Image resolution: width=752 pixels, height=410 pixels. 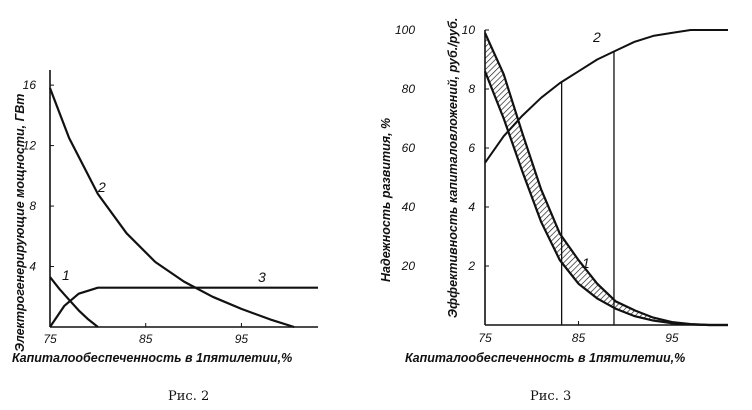 What do you see at coordinates (409, 148) in the screenshot?
I see `fig3-y-left-tick-label: 60` at bounding box center [409, 148].